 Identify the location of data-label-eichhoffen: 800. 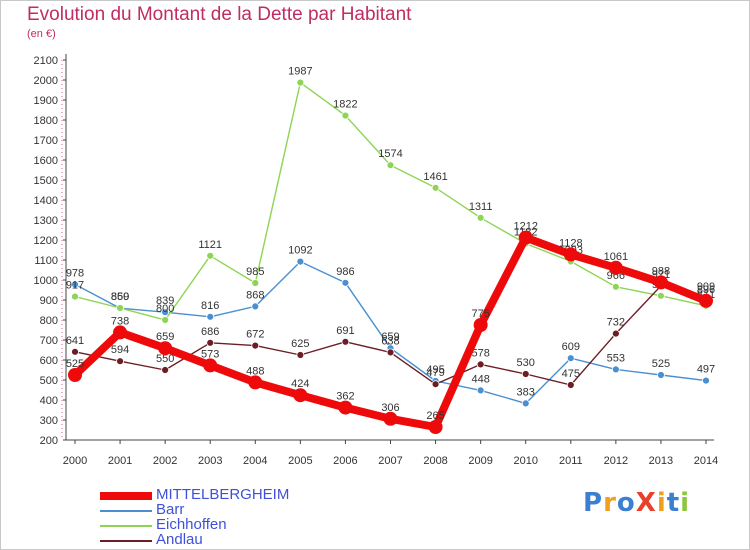
(165, 309).